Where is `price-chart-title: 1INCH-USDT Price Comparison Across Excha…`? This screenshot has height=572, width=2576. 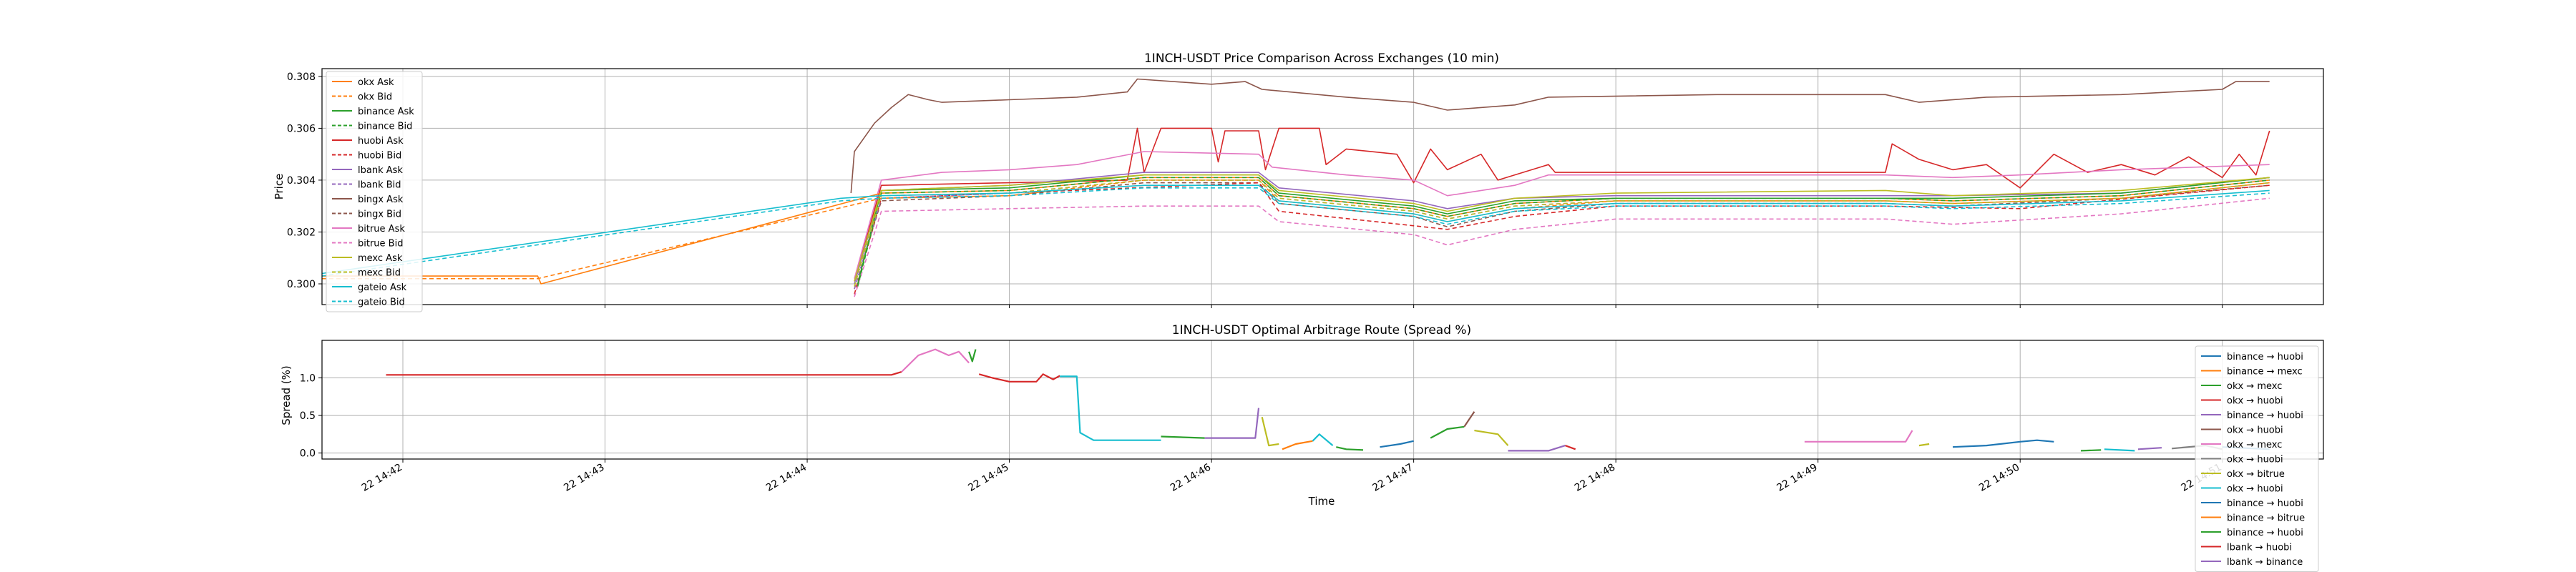
price-chart-title: 1INCH-USDT Price Comparison Across Excha… is located at coordinates (1321, 58).